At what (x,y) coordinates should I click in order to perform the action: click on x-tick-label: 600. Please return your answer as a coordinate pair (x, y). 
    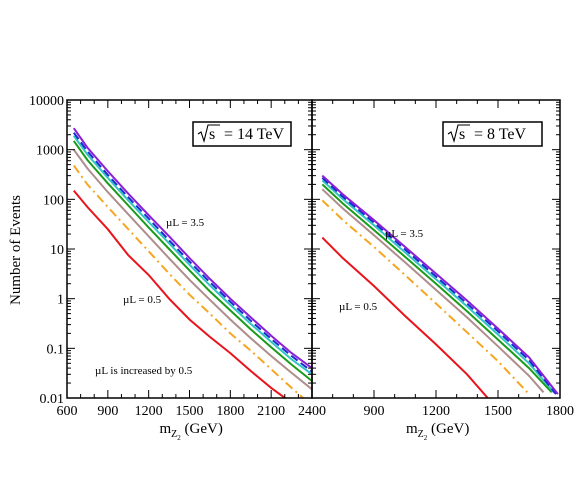
    Looking at the image, I should click on (67, 411).